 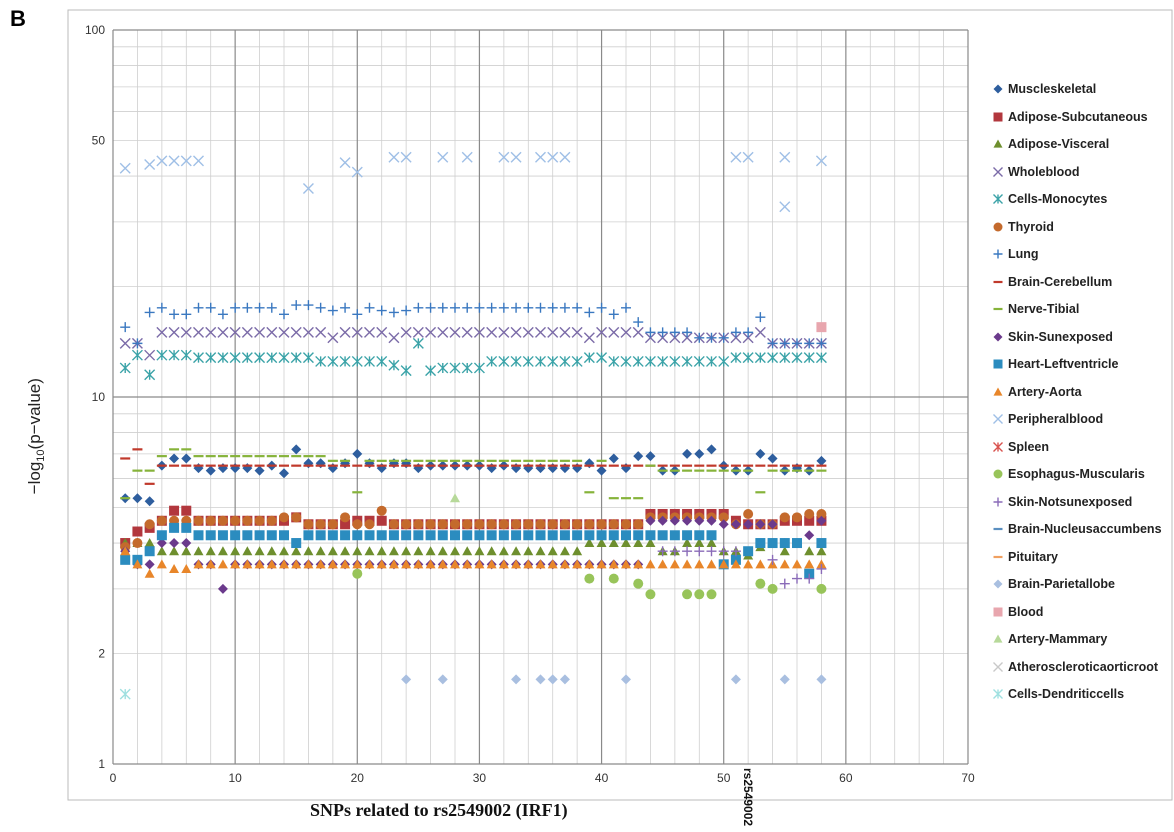 I want to click on legend-marker-adipose-subcutaneous, so click(x=998, y=116).